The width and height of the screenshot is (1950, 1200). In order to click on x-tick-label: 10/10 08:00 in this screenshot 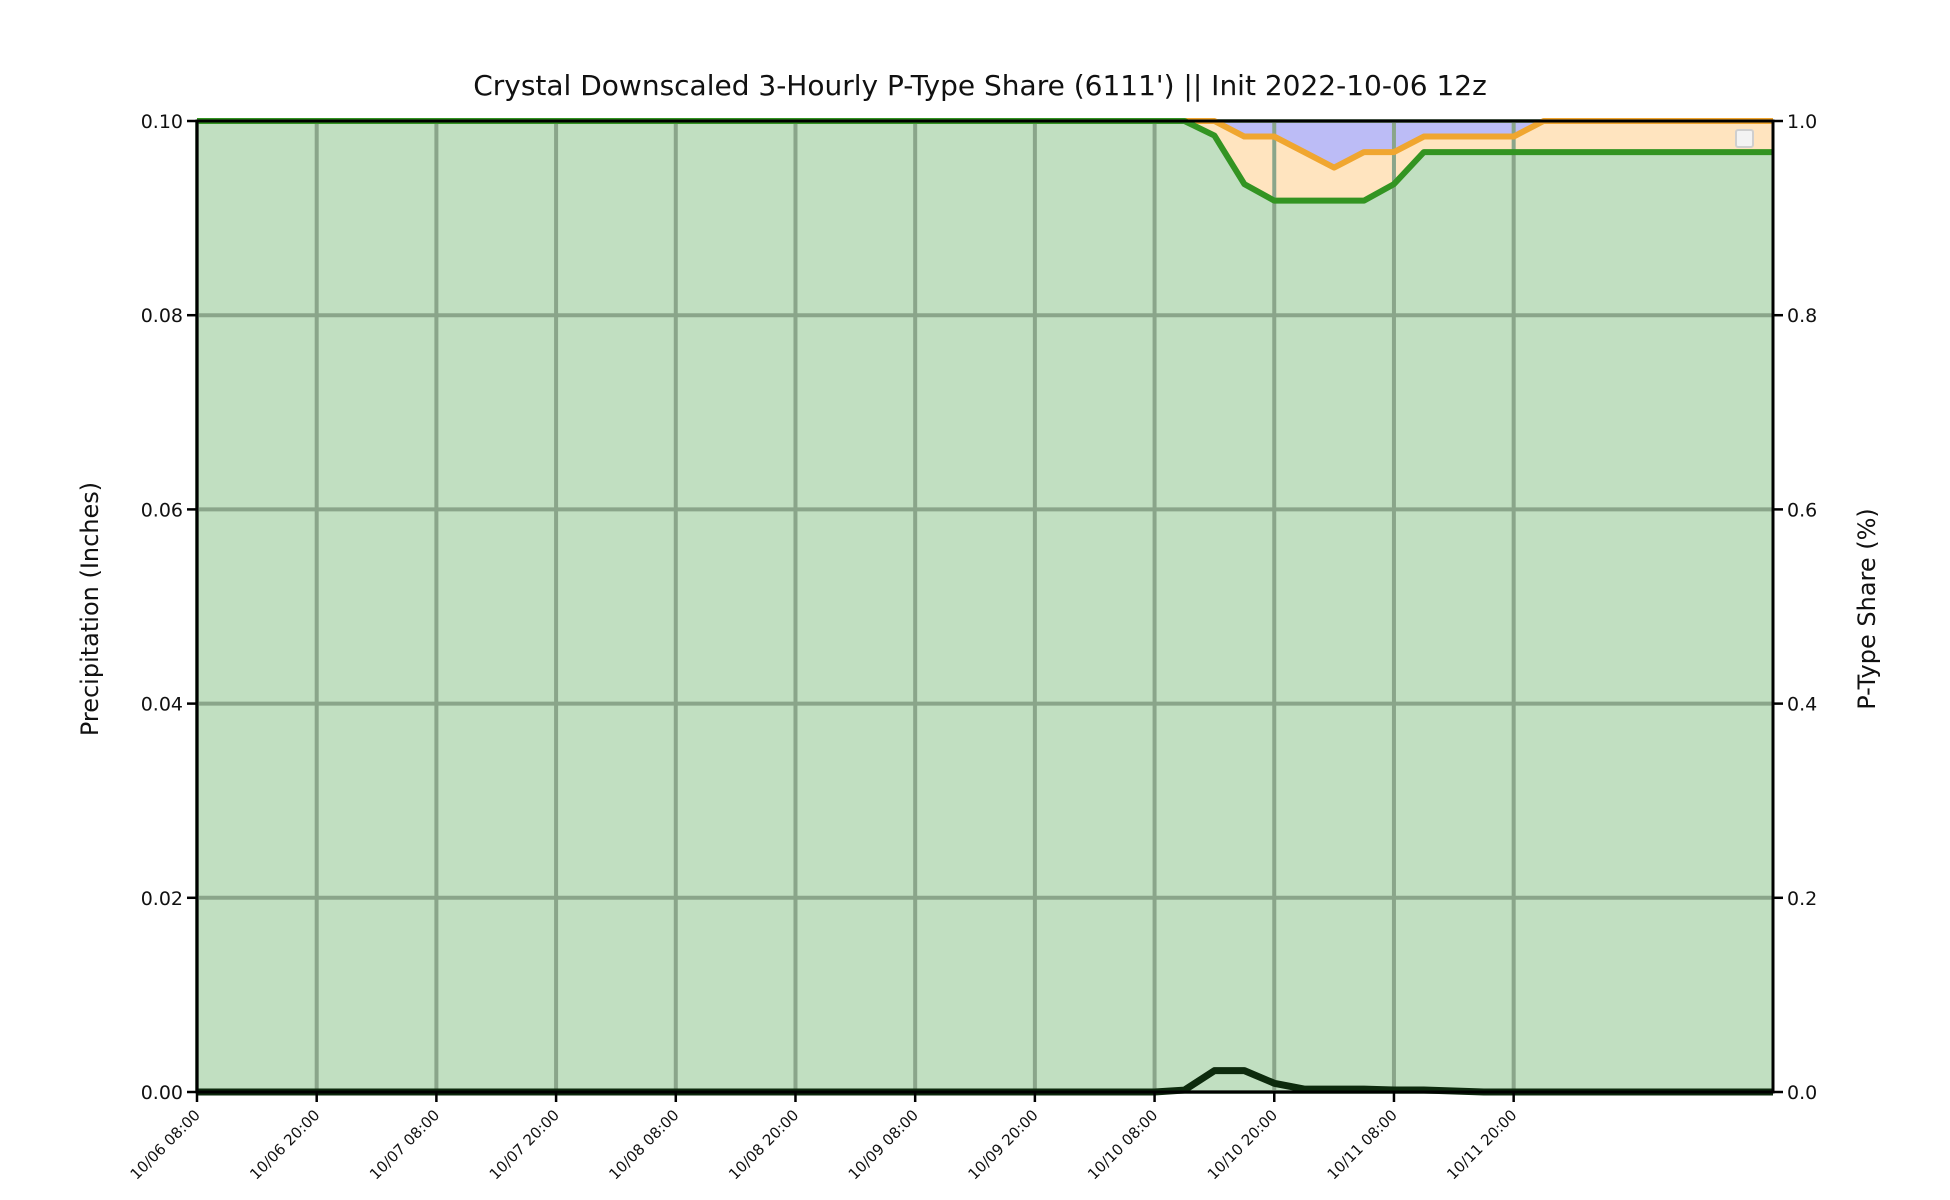, I will do `click(1122, 1144)`.